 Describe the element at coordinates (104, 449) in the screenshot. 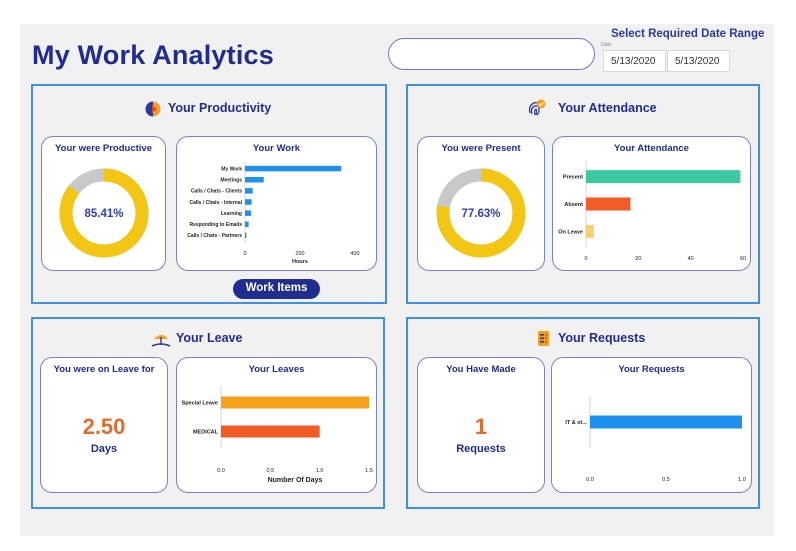

I see `leave-stat-unit: Days` at that location.